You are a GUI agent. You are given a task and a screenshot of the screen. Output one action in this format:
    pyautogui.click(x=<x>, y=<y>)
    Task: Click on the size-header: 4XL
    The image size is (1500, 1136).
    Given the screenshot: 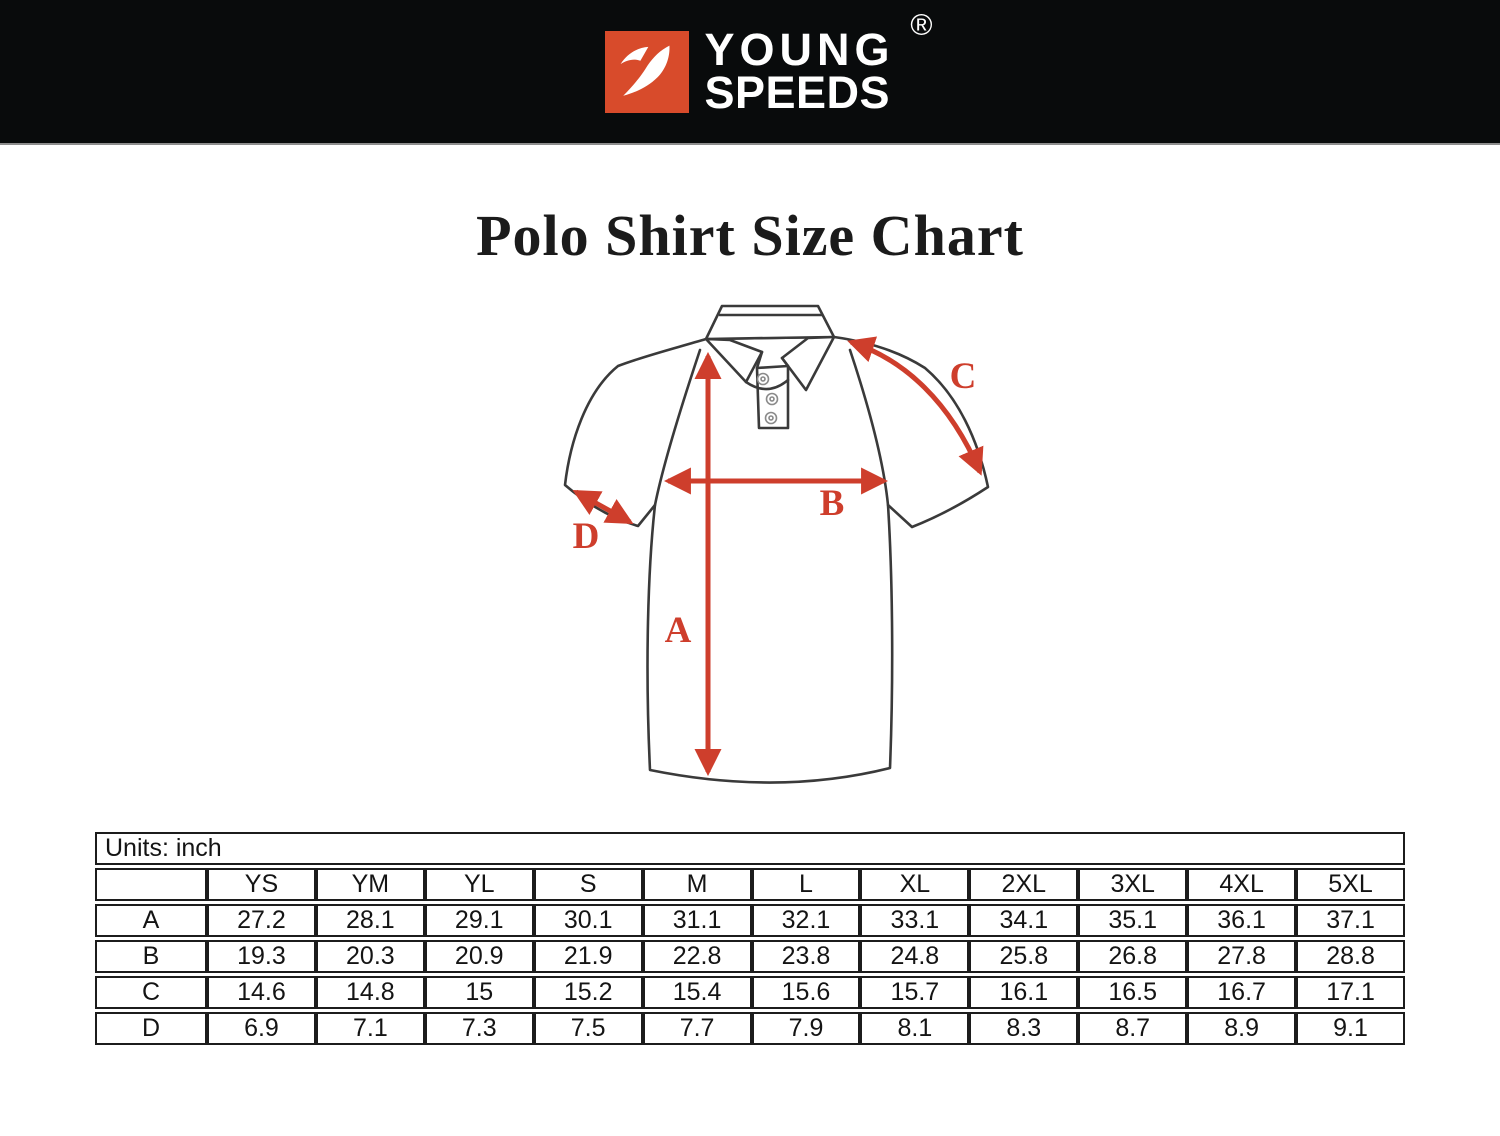 What is the action you would take?
    pyautogui.click(x=1242, y=884)
    